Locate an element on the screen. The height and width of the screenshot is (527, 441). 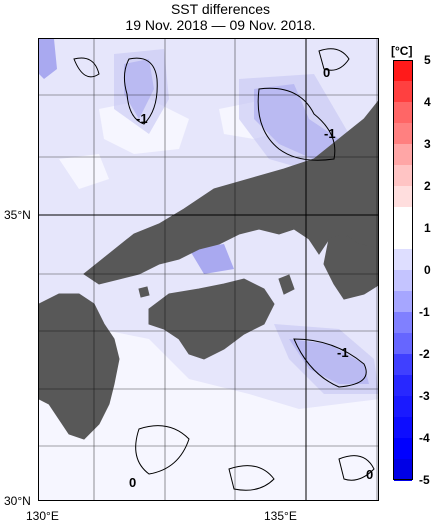
colorbar-tick-label: 0 is located at coordinates (427, 270).